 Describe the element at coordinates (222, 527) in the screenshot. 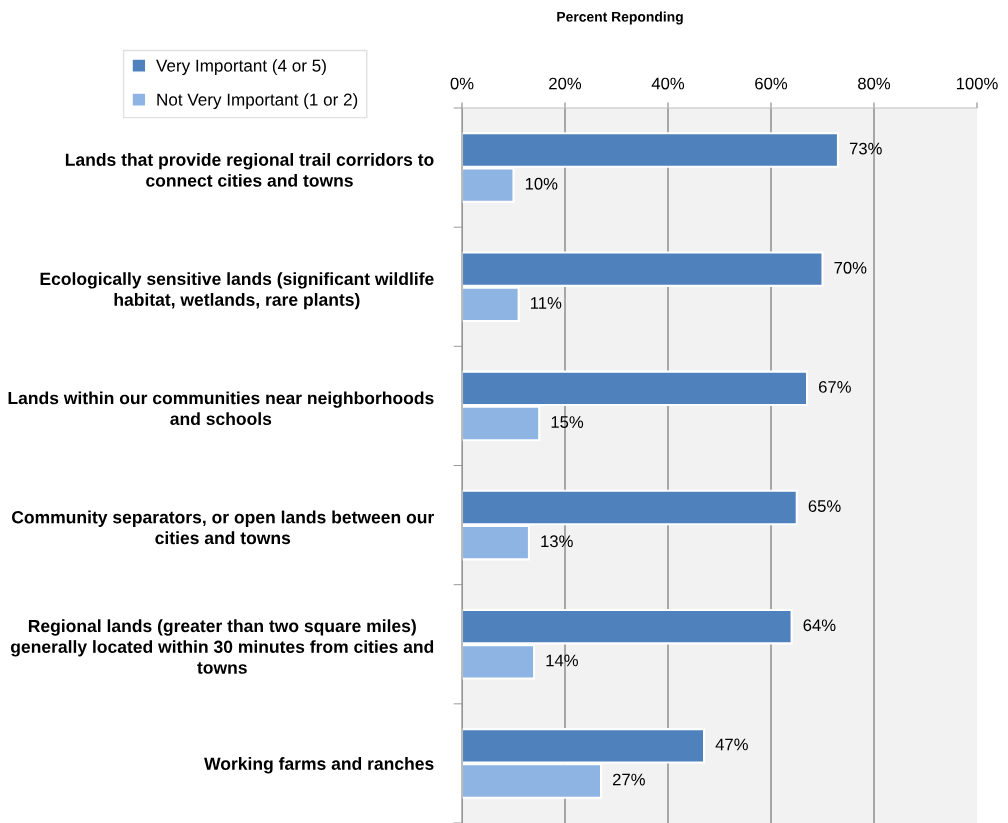

I see `y-tick-label: Community separators, or open lands between our cities and towns` at that location.